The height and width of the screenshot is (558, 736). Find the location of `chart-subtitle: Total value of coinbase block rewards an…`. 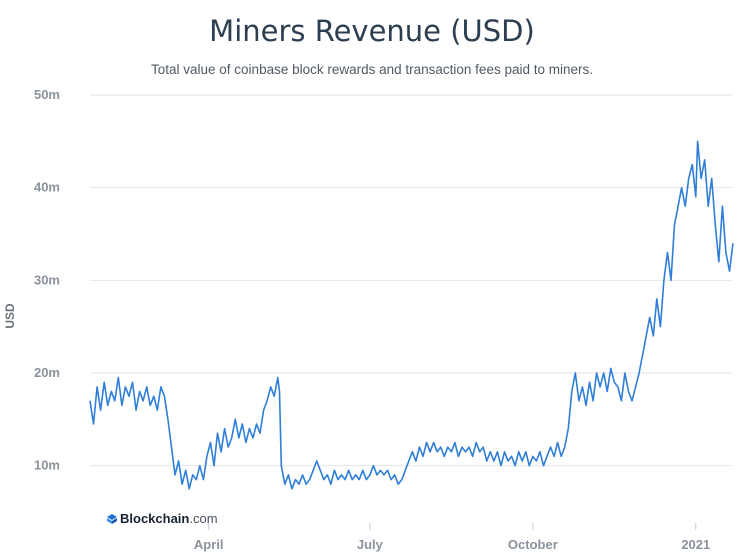

chart-subtitle: Total value of coinbase block rewards an… is located at coordinates (372, 69).